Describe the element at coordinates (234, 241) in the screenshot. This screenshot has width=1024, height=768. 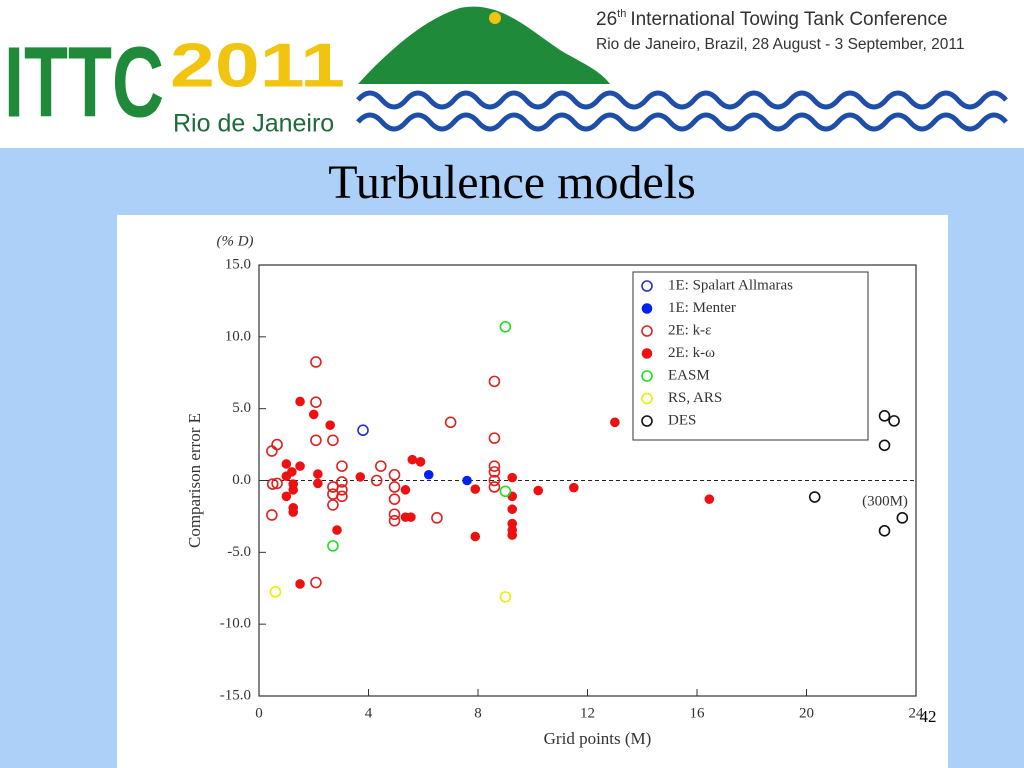
I see `y-unit-label: (% D)` at that location.